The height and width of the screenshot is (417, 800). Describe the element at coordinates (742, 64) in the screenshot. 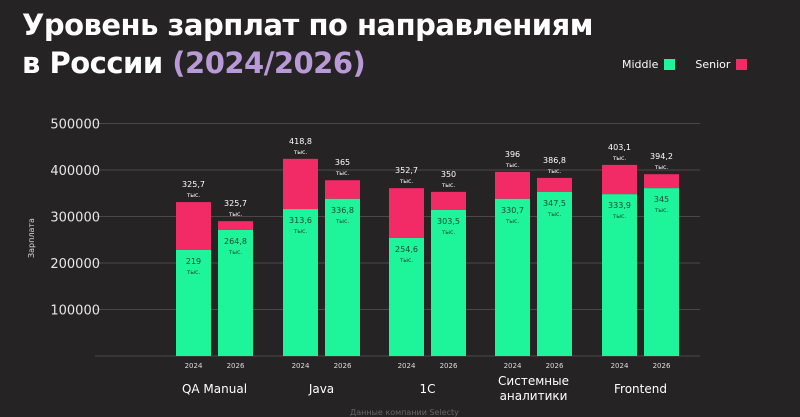

I see `legend-senior-swatch` at that location.